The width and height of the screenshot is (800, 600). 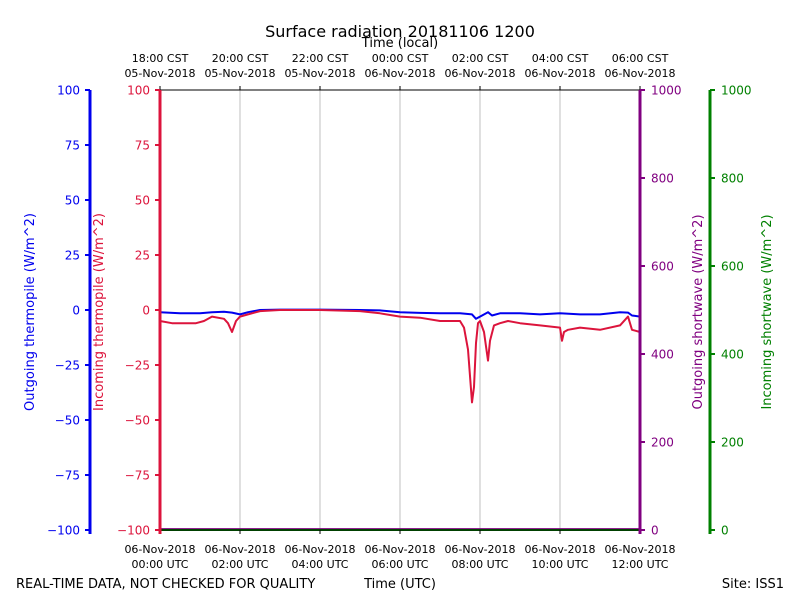 I want to click on outgoing_shortwave-tick-label: 0, so click(x=655, y=531).